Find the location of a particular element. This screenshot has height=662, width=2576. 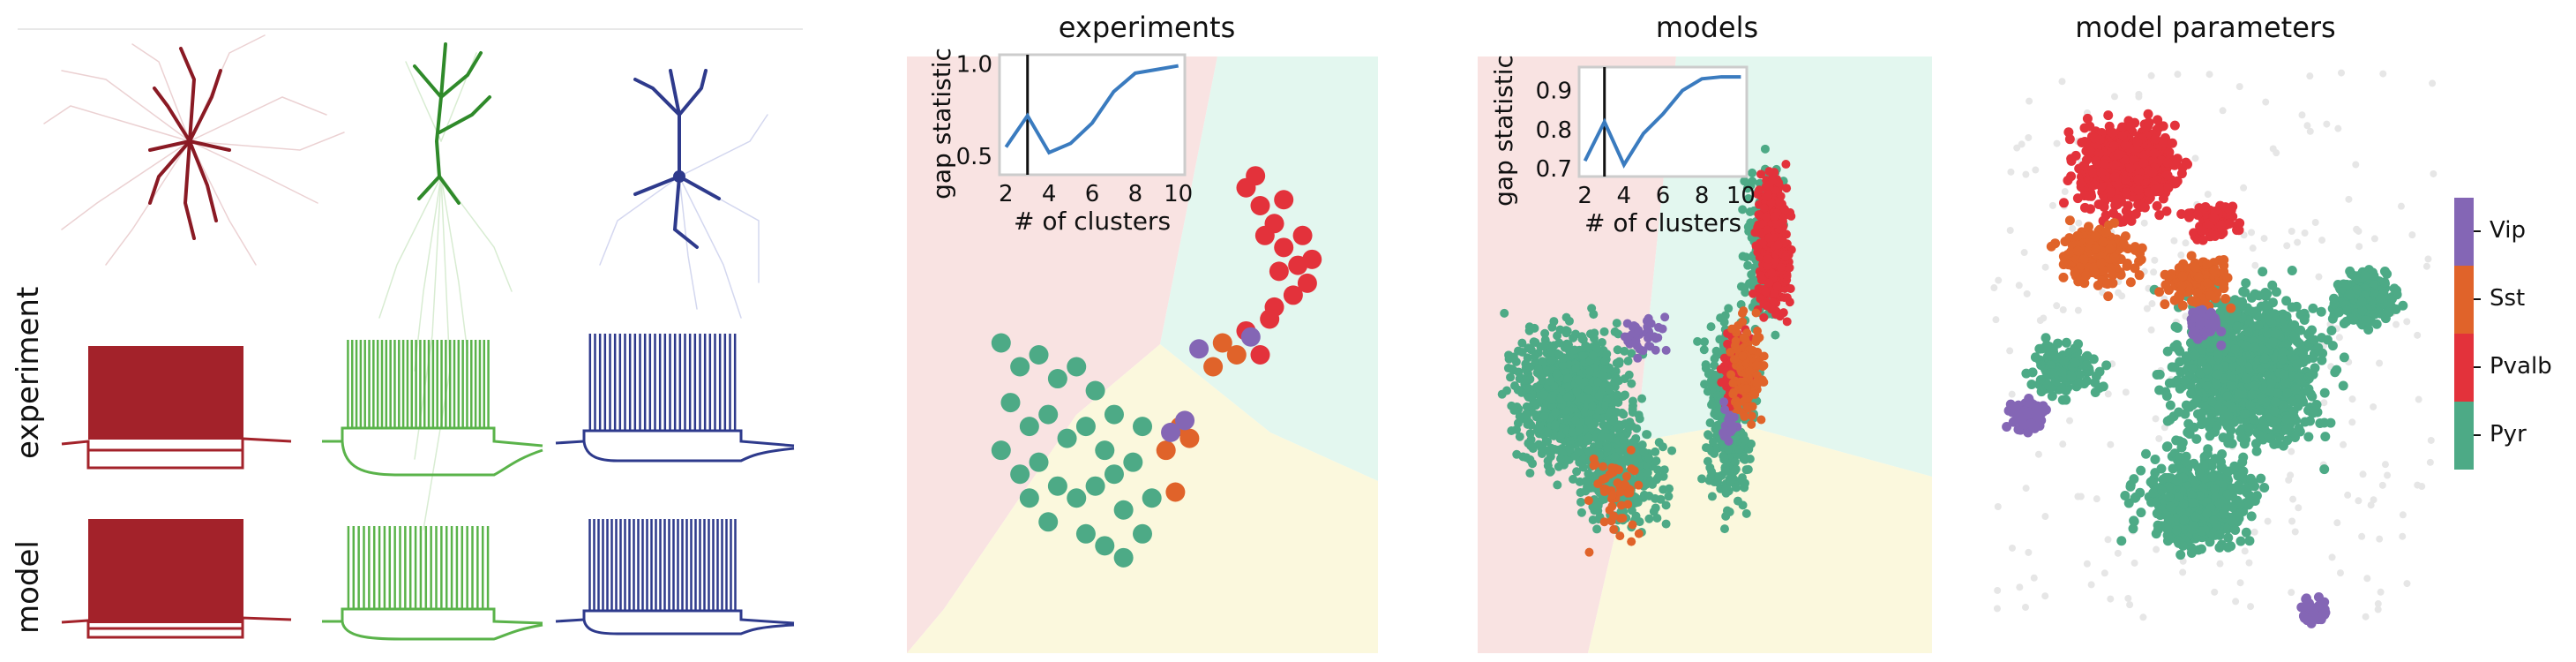

chart-title-experiments: experiments is located at coordinates (1147, 28).